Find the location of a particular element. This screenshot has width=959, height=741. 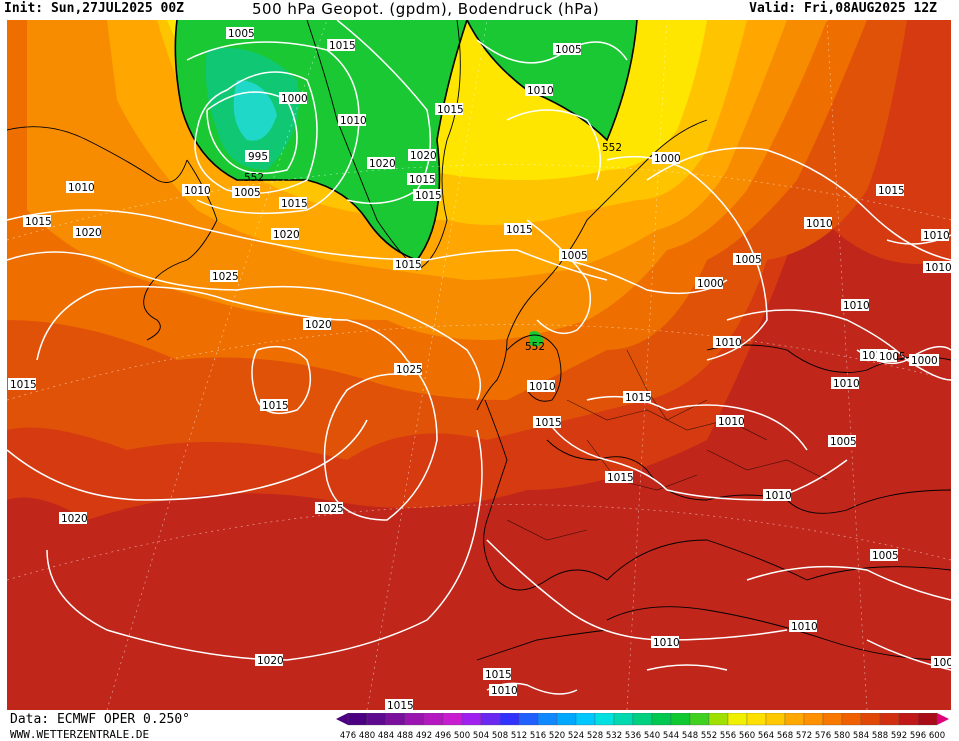

legend-tick-label: 572 is located at coordinates (804, 735).